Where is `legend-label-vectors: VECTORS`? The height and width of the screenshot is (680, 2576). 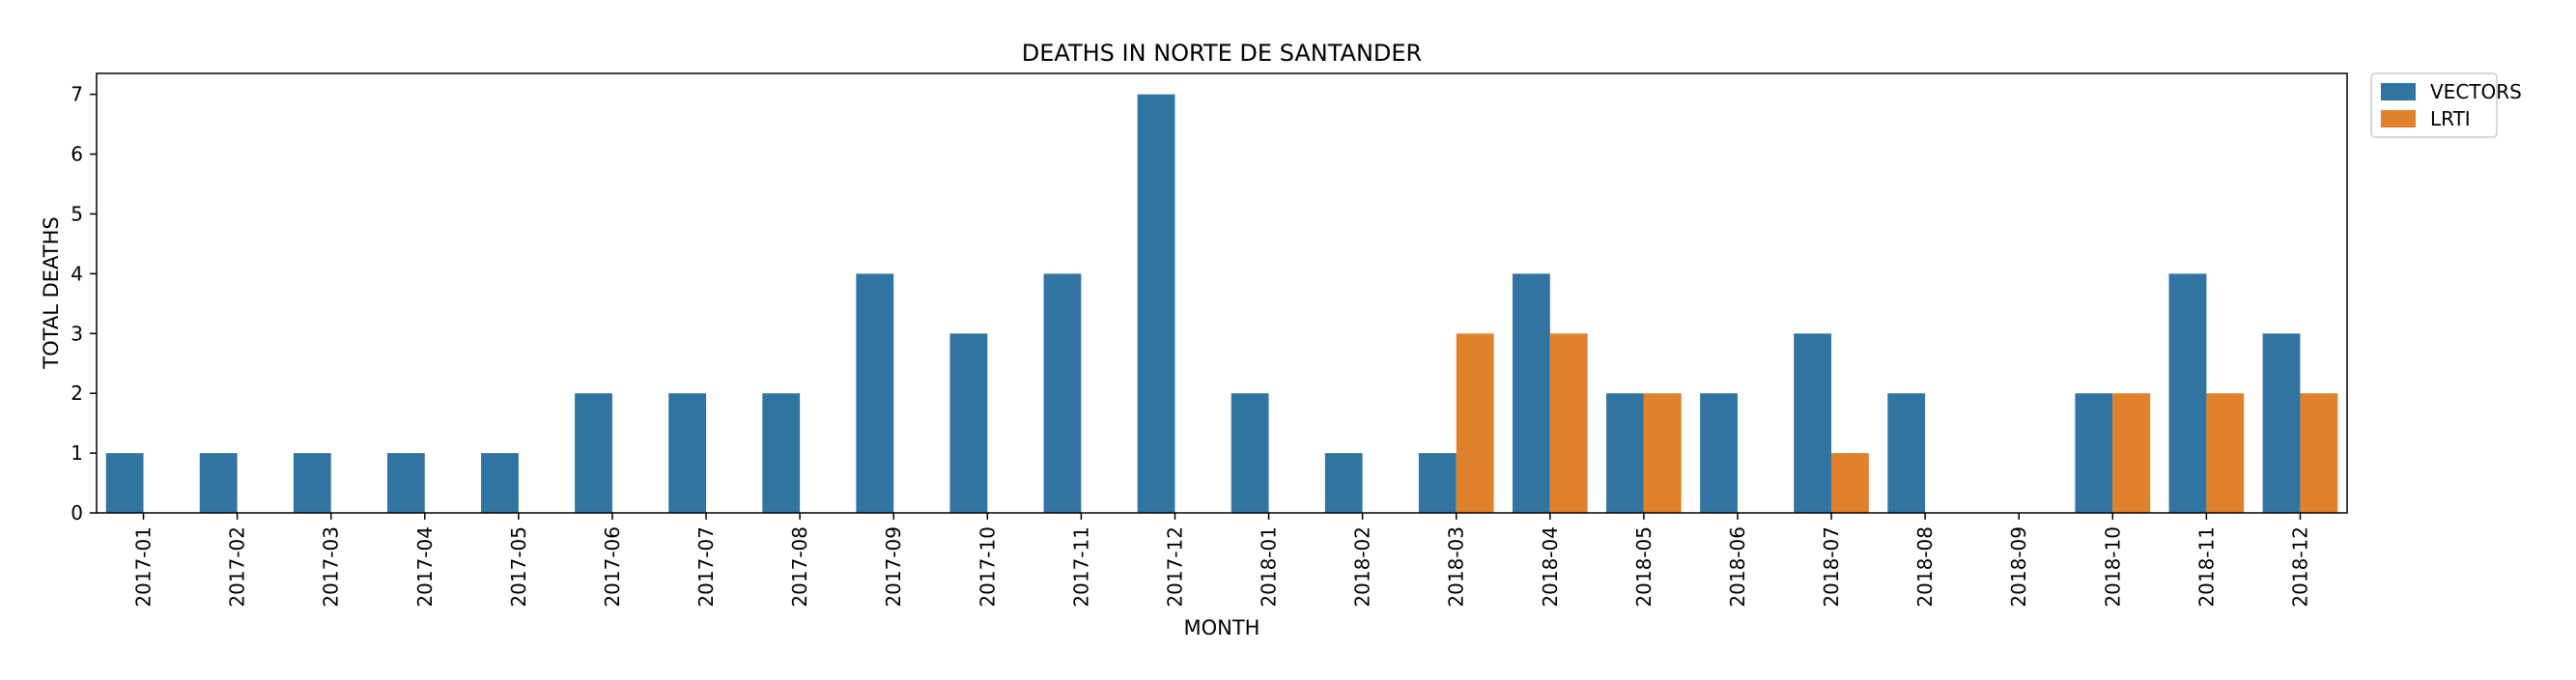 legend-label-vectors: VECTORS is located at coordinates (2476, 92).